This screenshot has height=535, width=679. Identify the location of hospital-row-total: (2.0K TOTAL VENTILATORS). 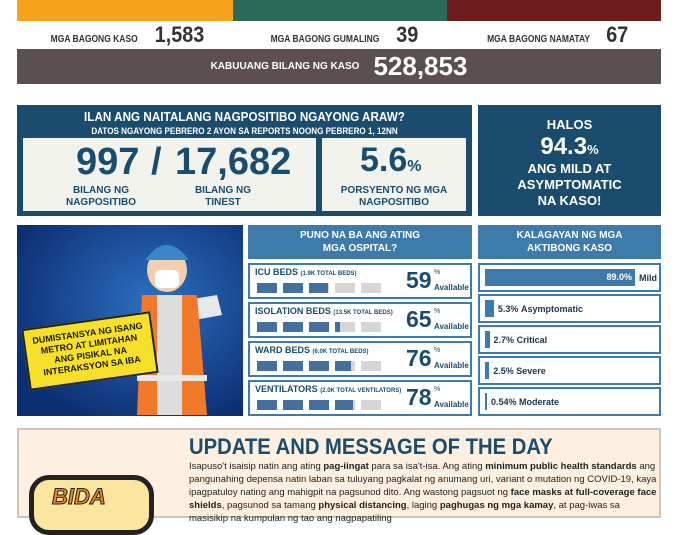
(361, 391).